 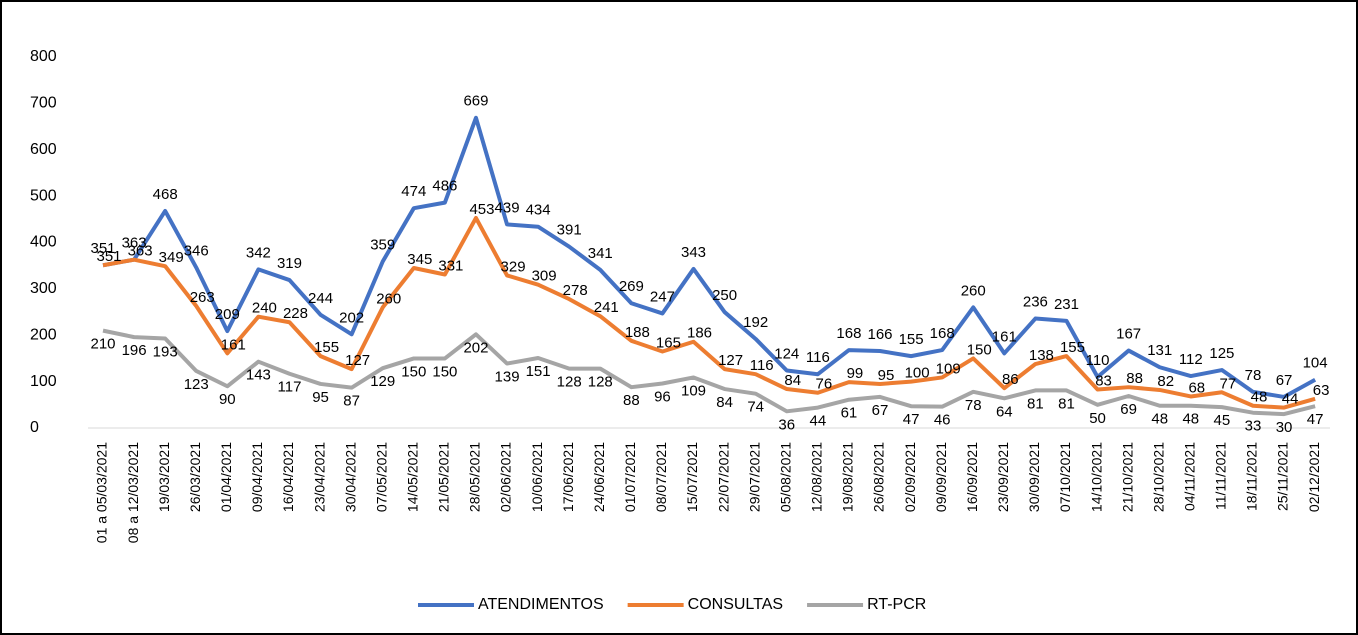 What do you see at coordinates (786, 353) in the screenshot?
I see `data-label: 124` at bounding box center [786, 353].